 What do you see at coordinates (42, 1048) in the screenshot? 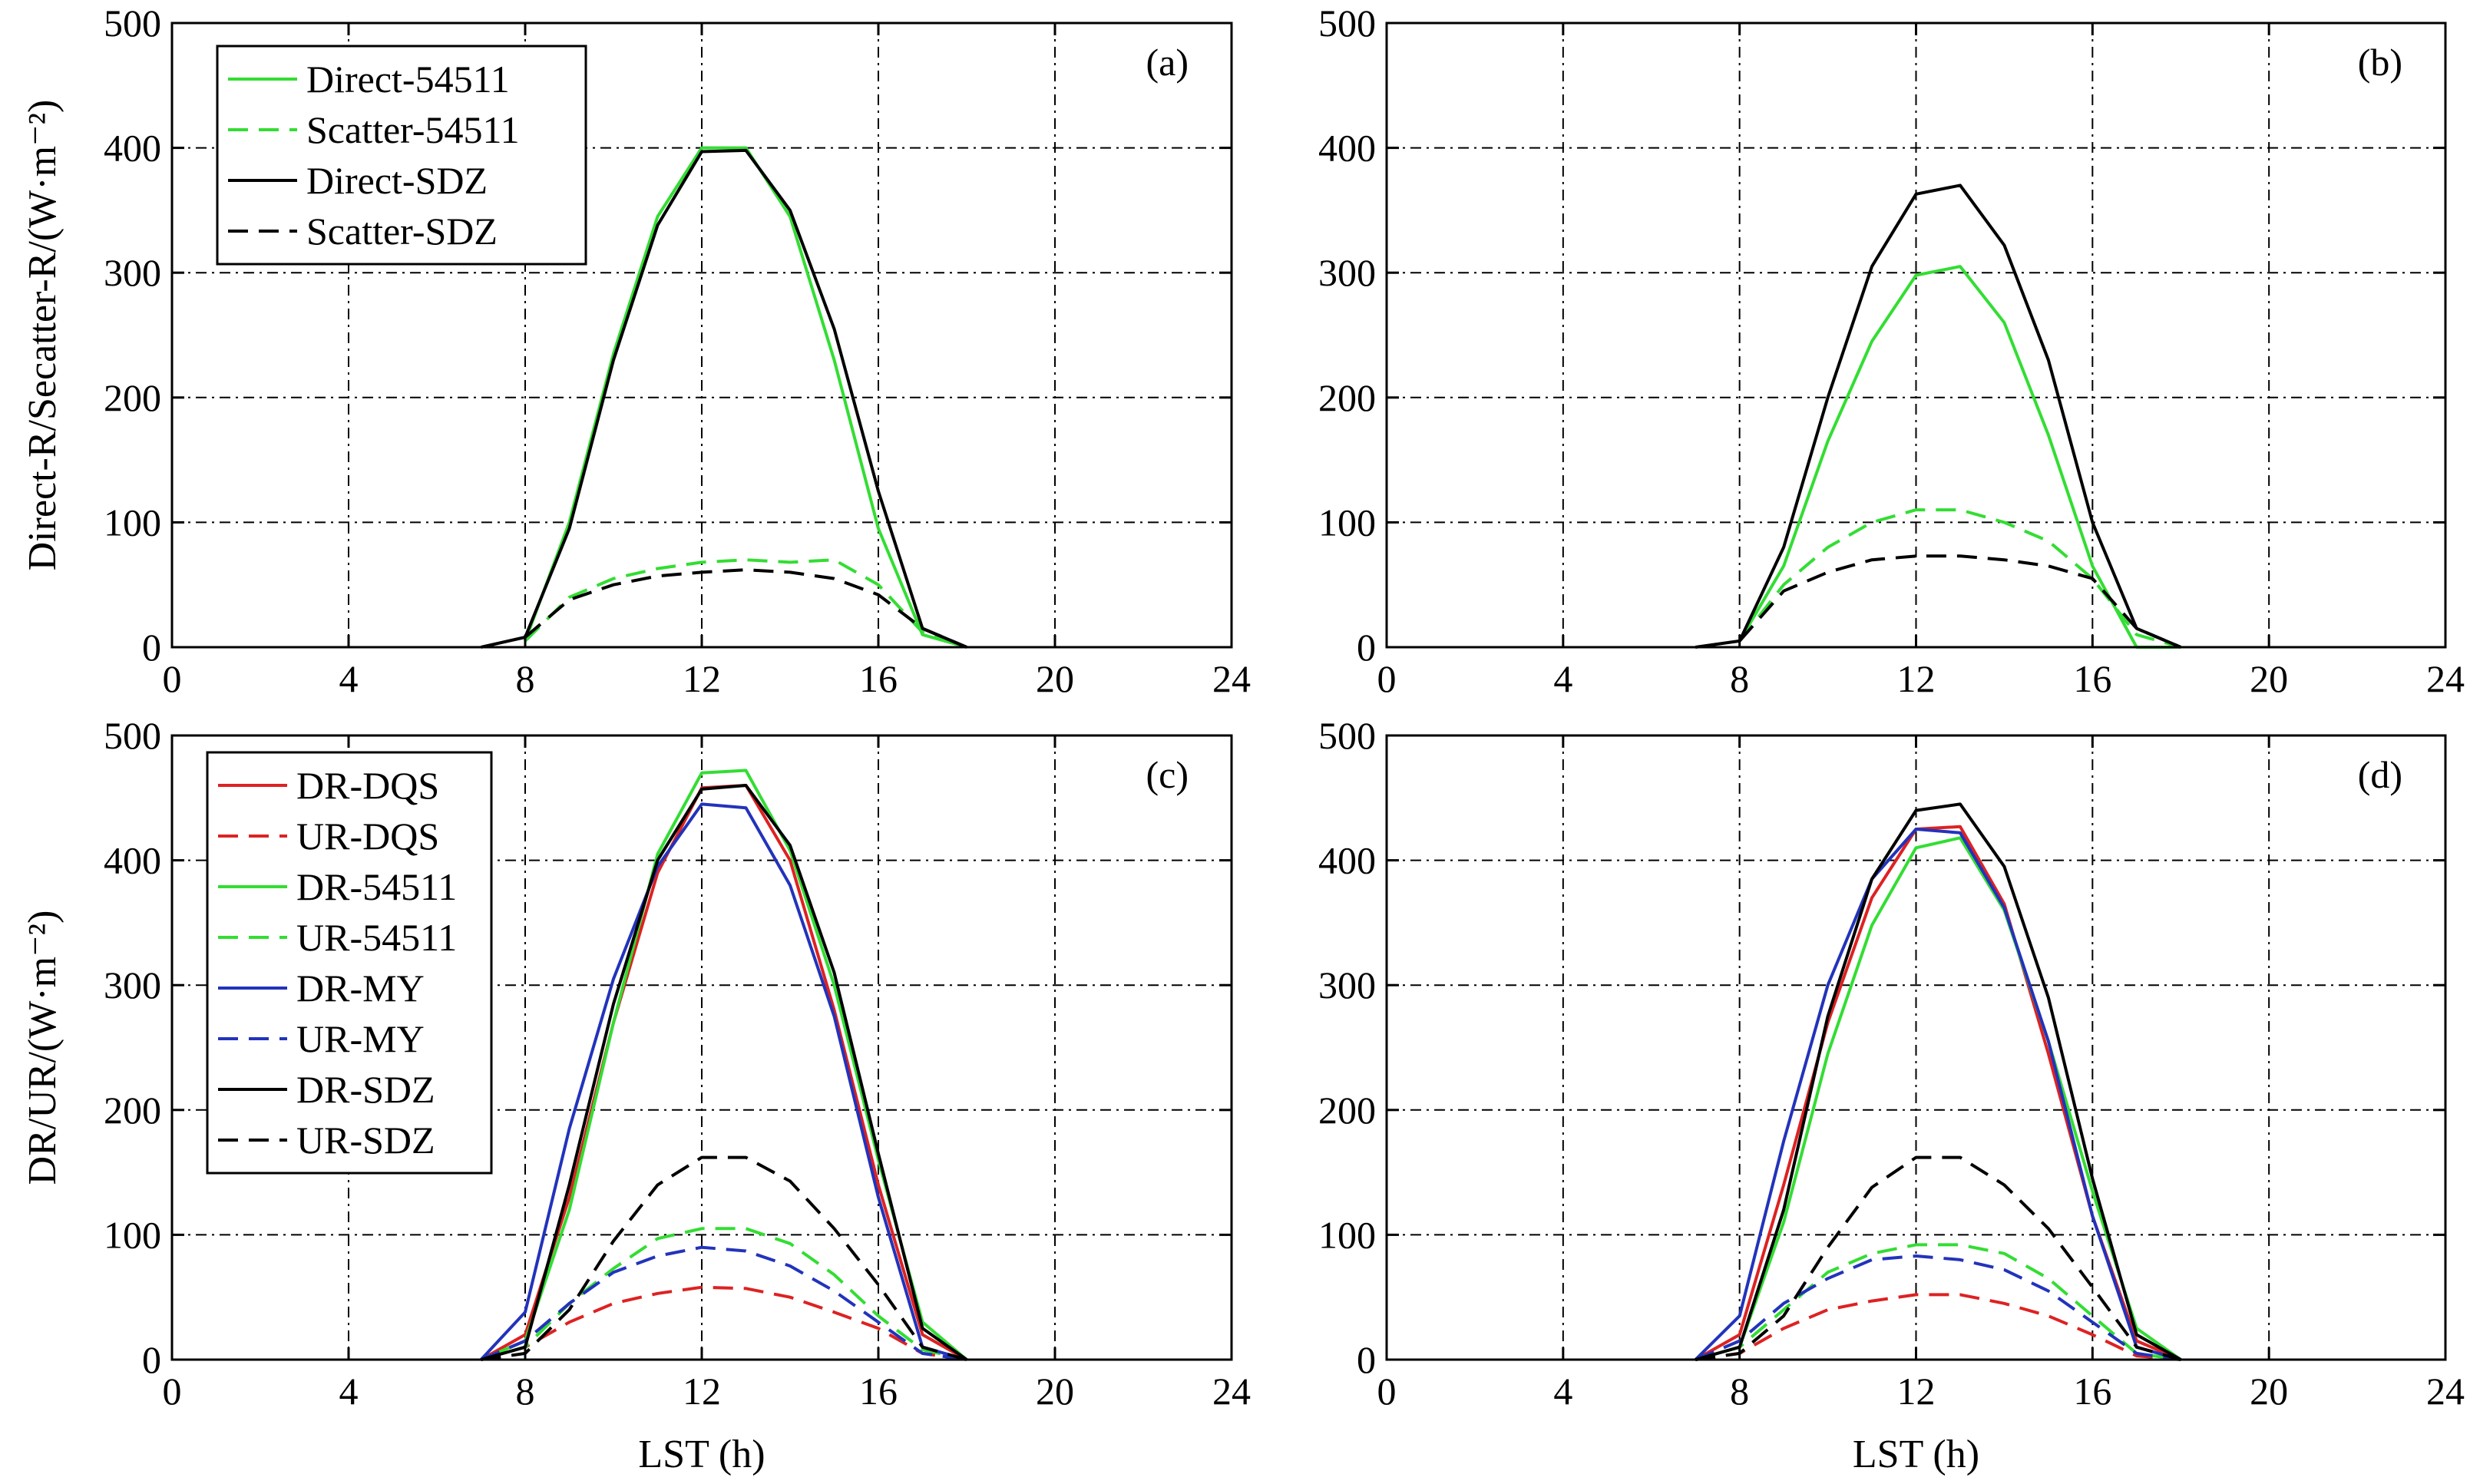
I see `y-axis-label: DR/UR/(W·m⁻²)` at bounding box center [42, 1048].